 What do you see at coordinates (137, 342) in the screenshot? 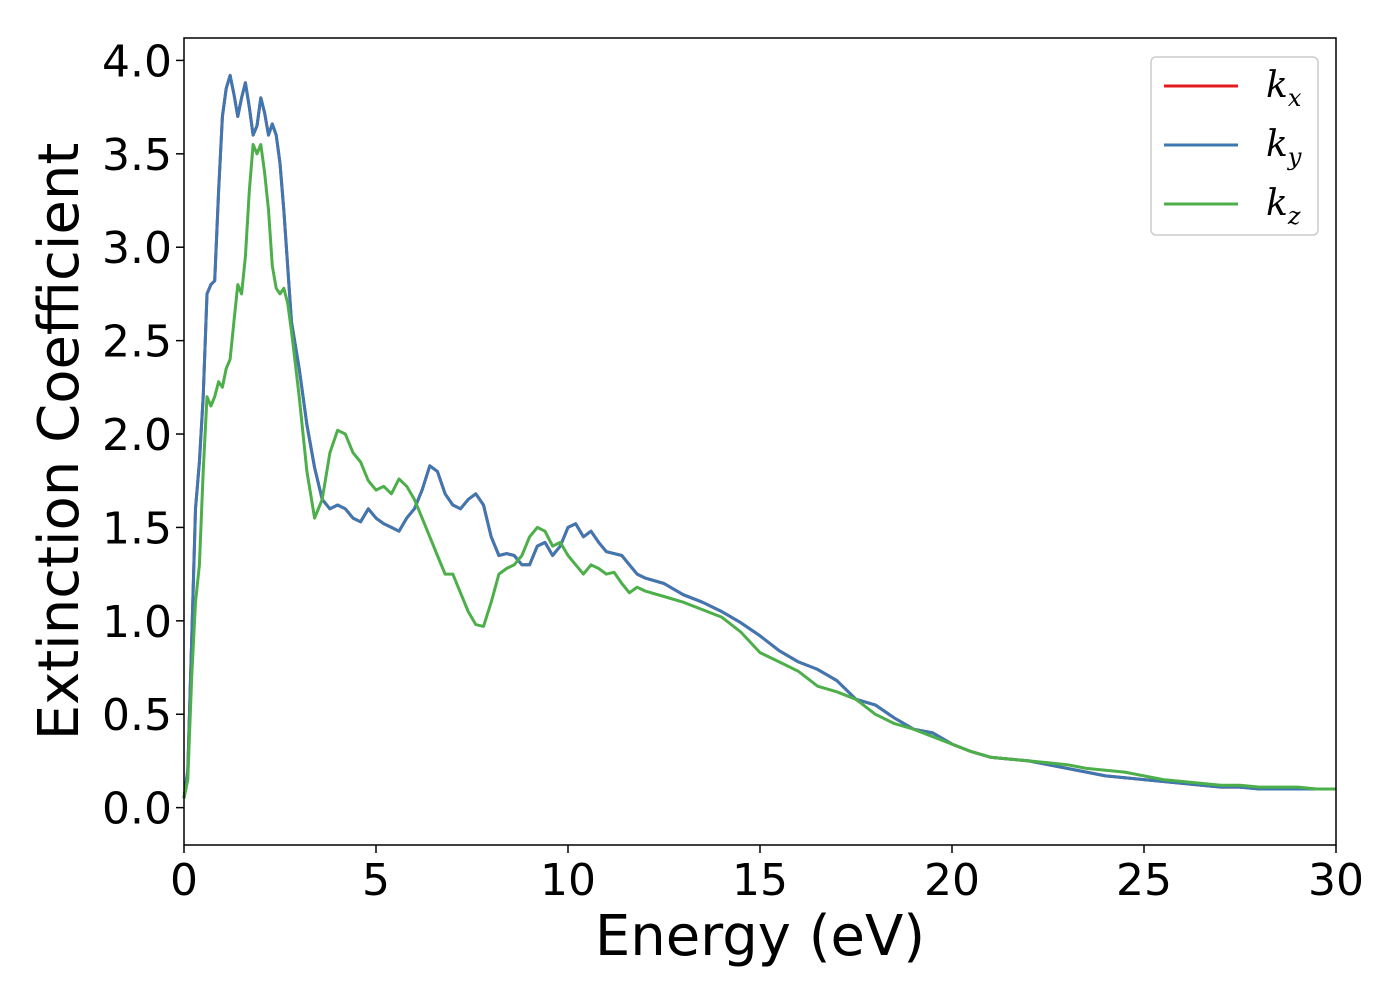
I see `y-tick-label: 2.5` at bounding box center [137, 342].